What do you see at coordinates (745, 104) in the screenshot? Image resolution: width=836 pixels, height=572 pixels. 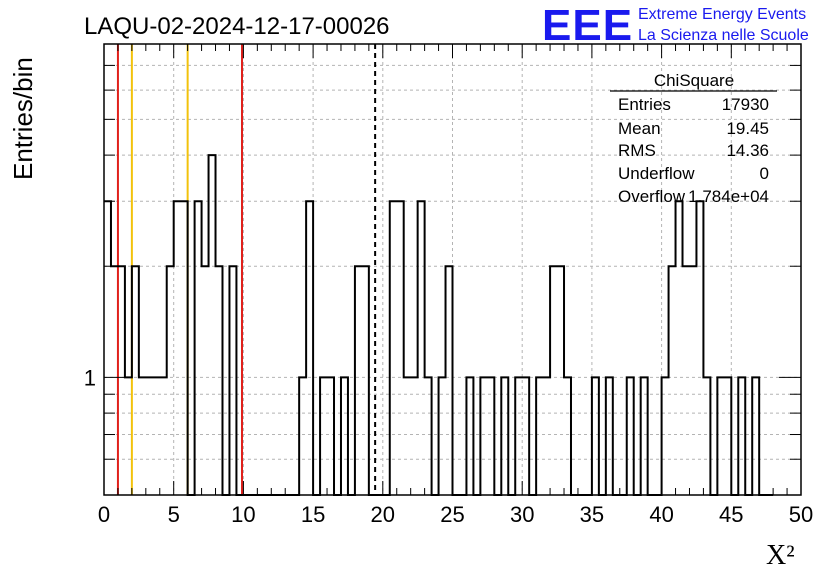 I see `stats-value-entries: 17930` at bounding box center [745, 104].